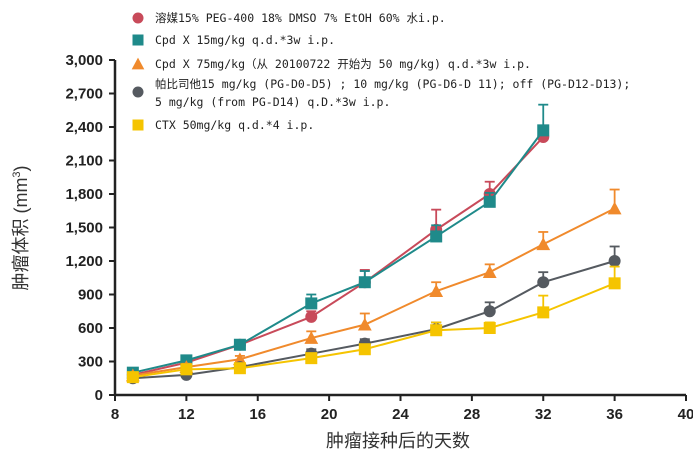  What do you see at coordinates (21, 168) in the screenshot?
I see `y-axis-title-close: )` at bounding box center [21, 168].